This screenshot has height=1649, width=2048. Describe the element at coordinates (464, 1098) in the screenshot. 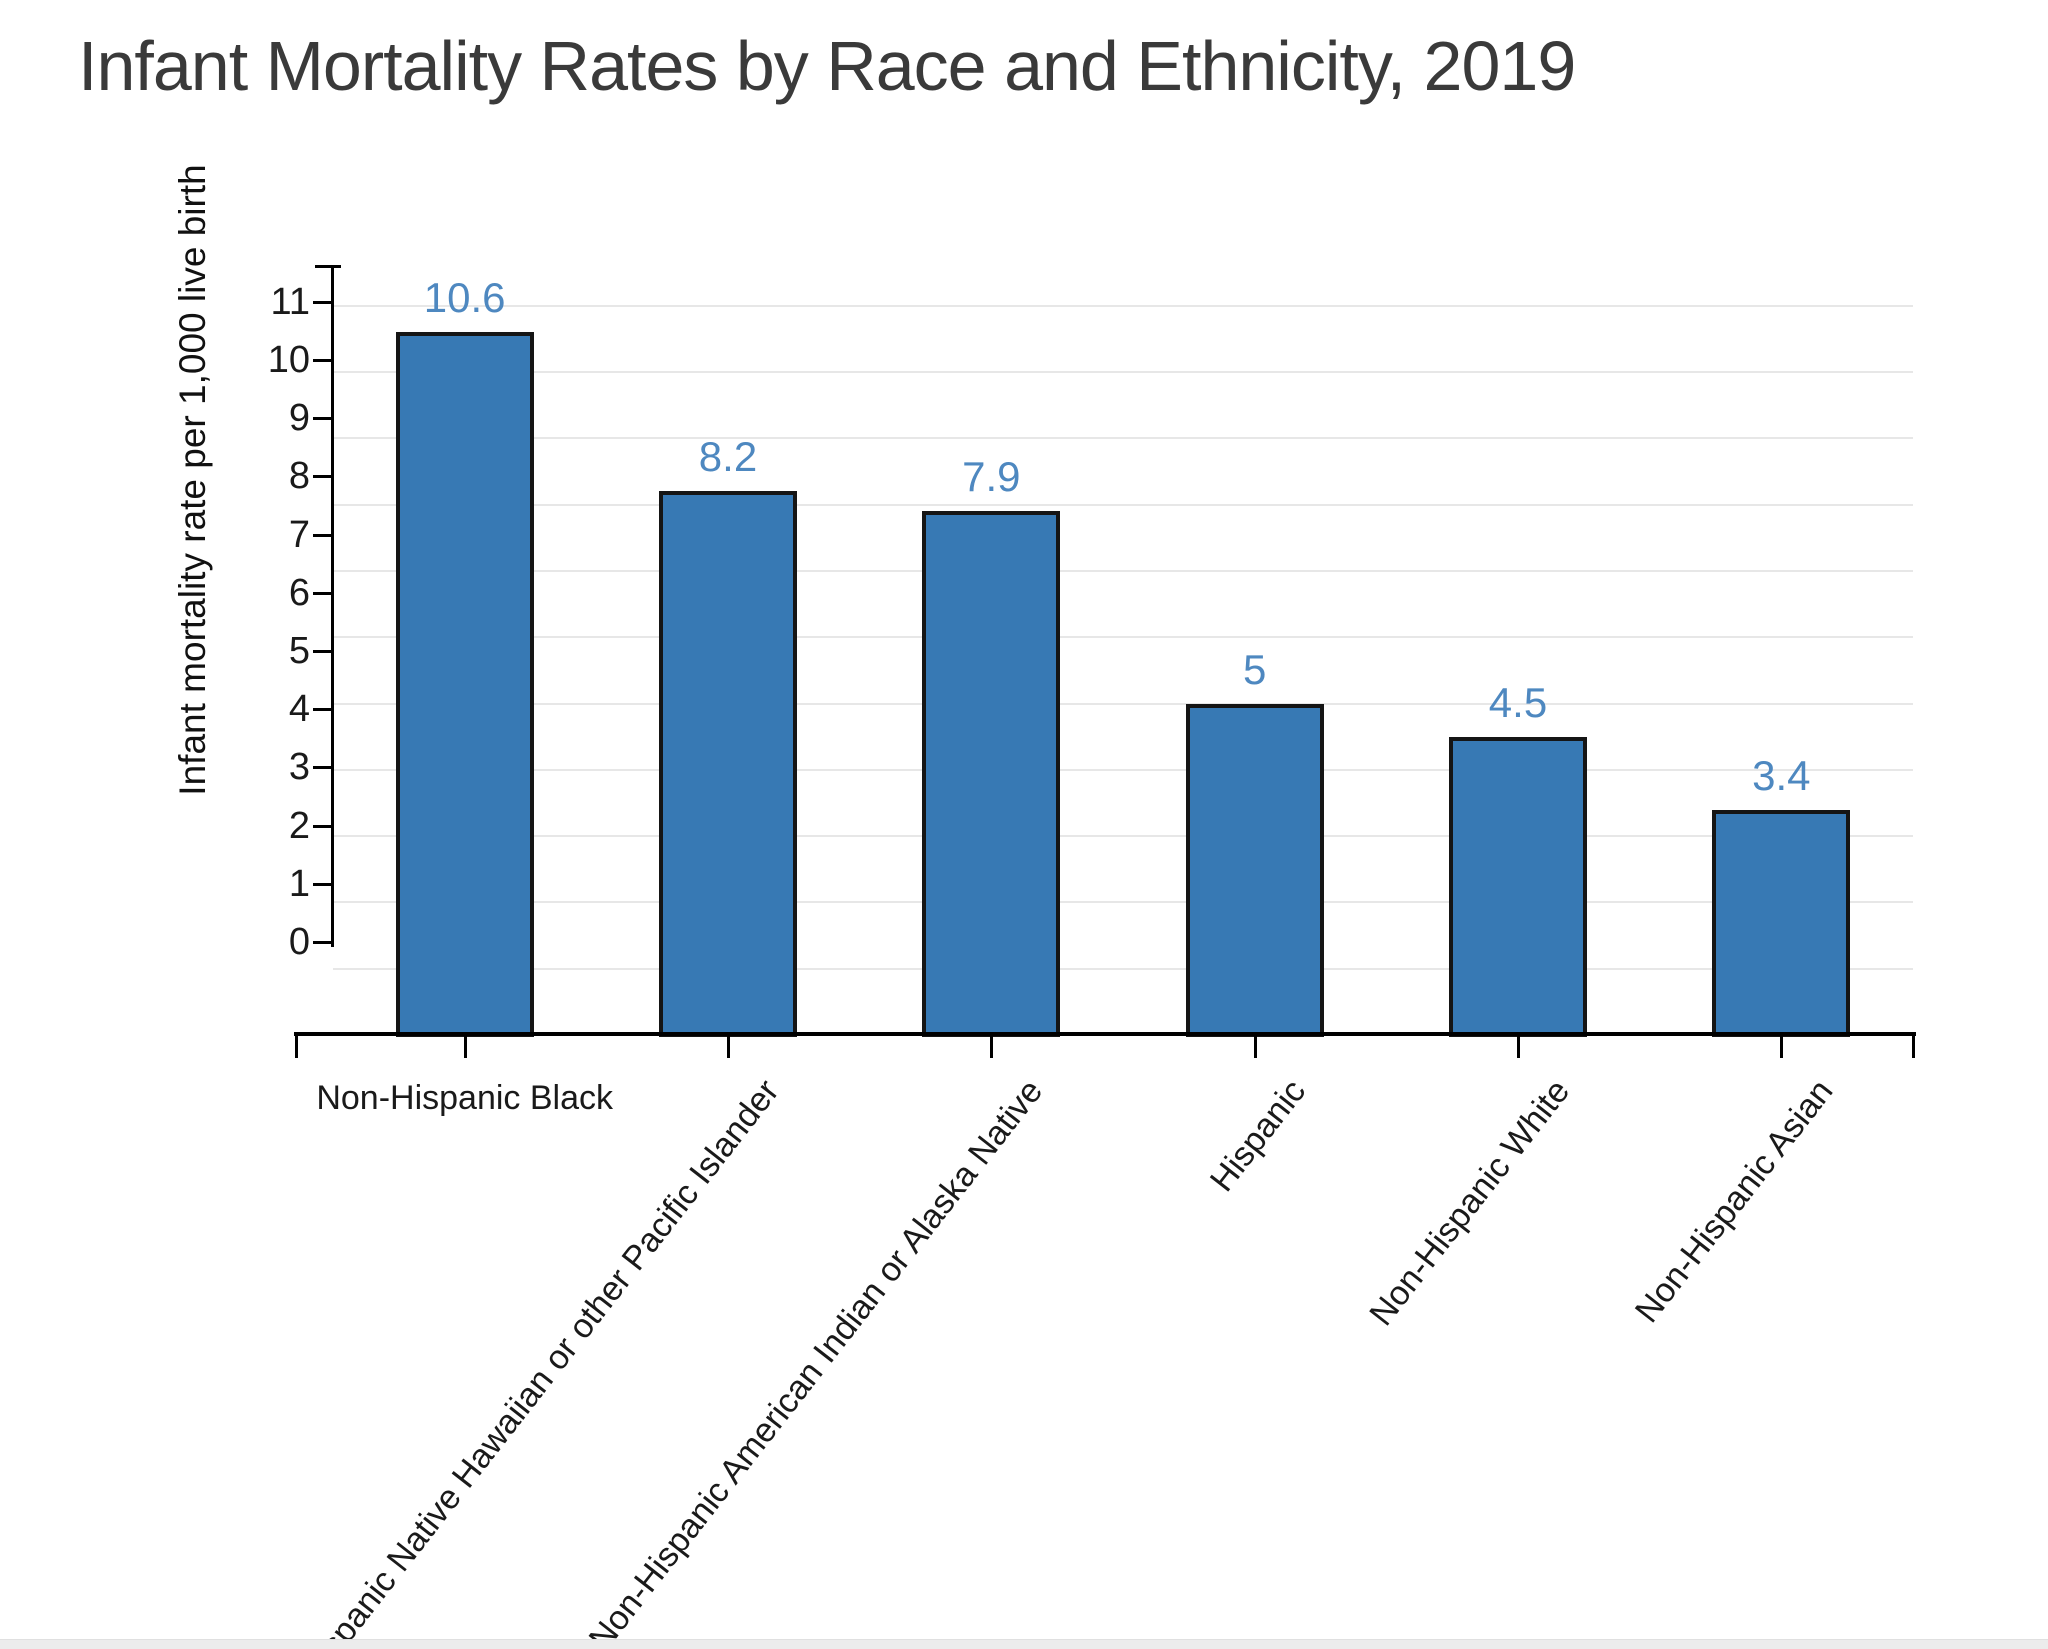

I see `x-axis-category-label: Non-Hispanic Black` at that location.